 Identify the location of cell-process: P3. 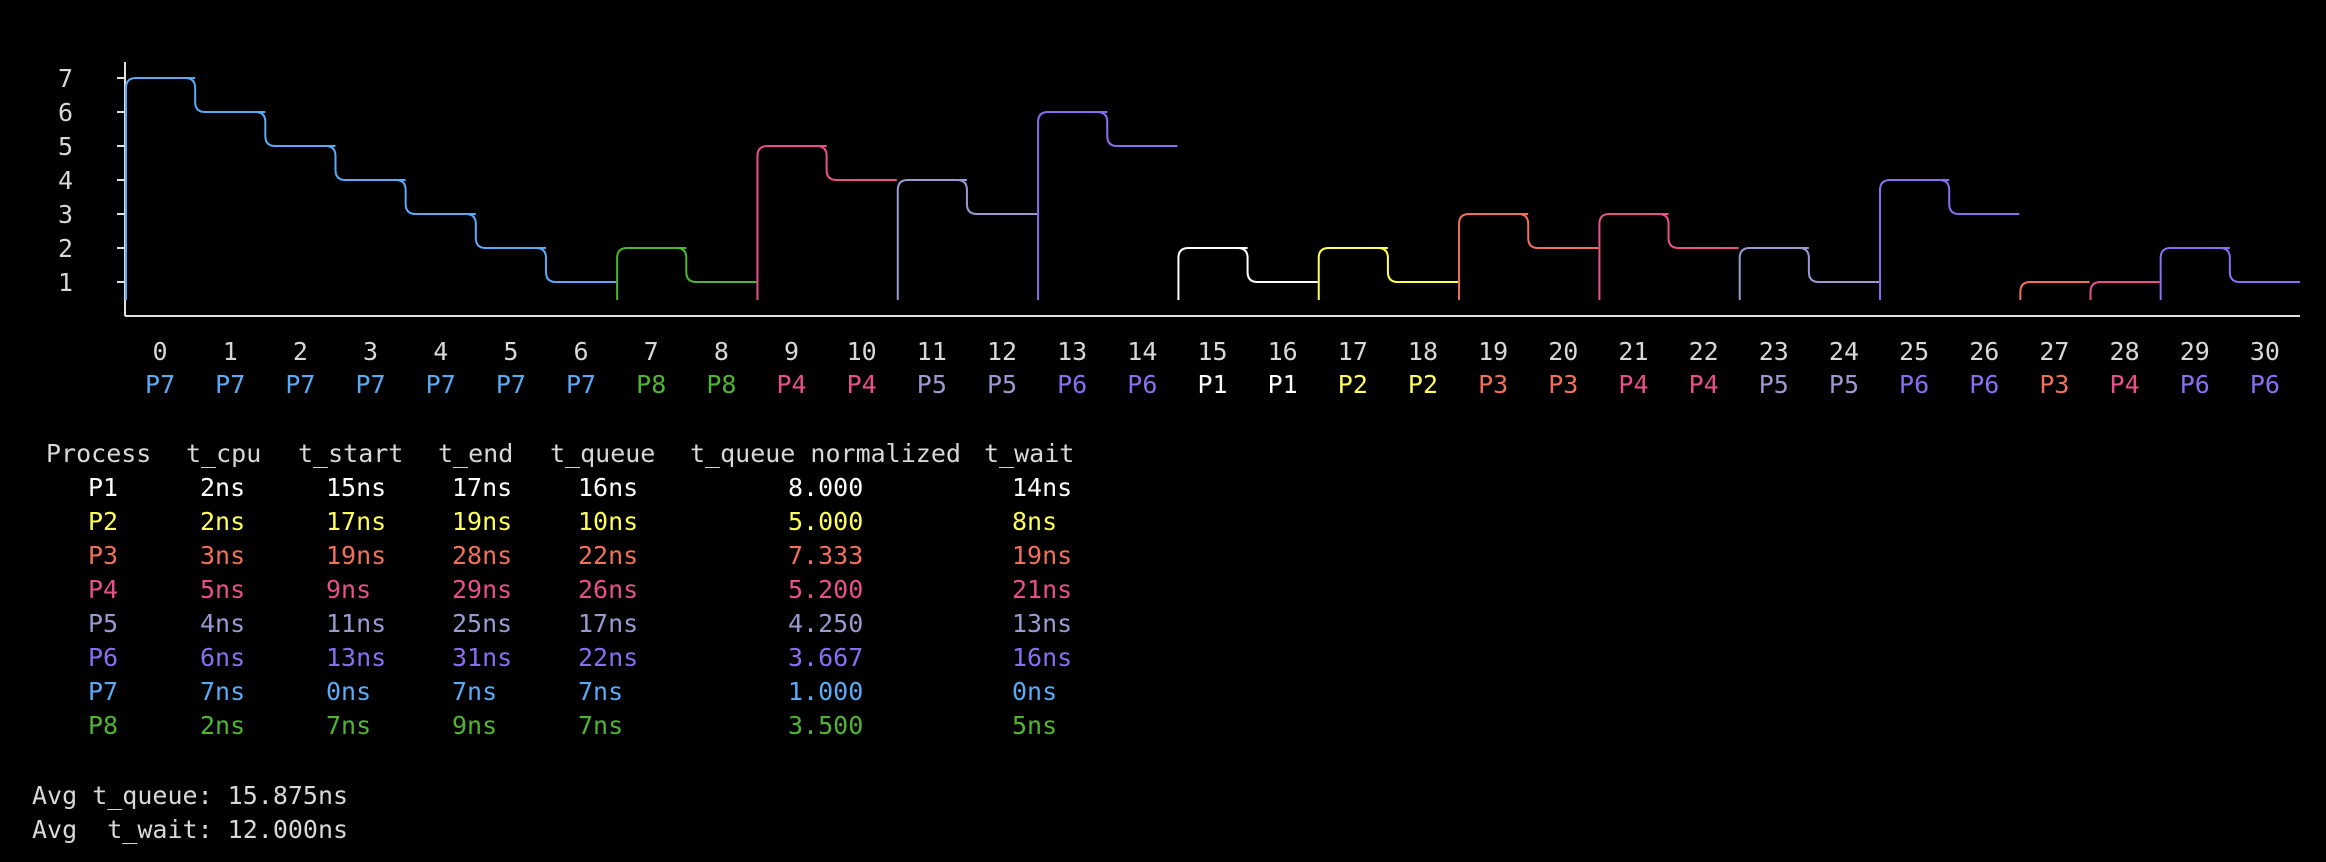
(103, 555).